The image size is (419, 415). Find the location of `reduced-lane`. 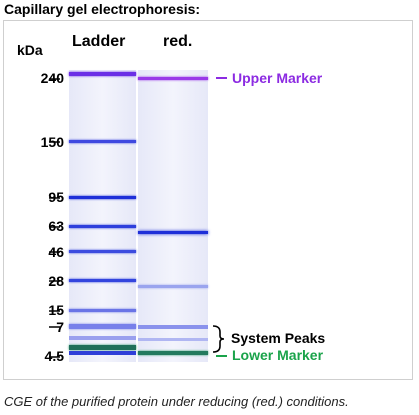

reduced-lane is located at coordinates (173, 216).